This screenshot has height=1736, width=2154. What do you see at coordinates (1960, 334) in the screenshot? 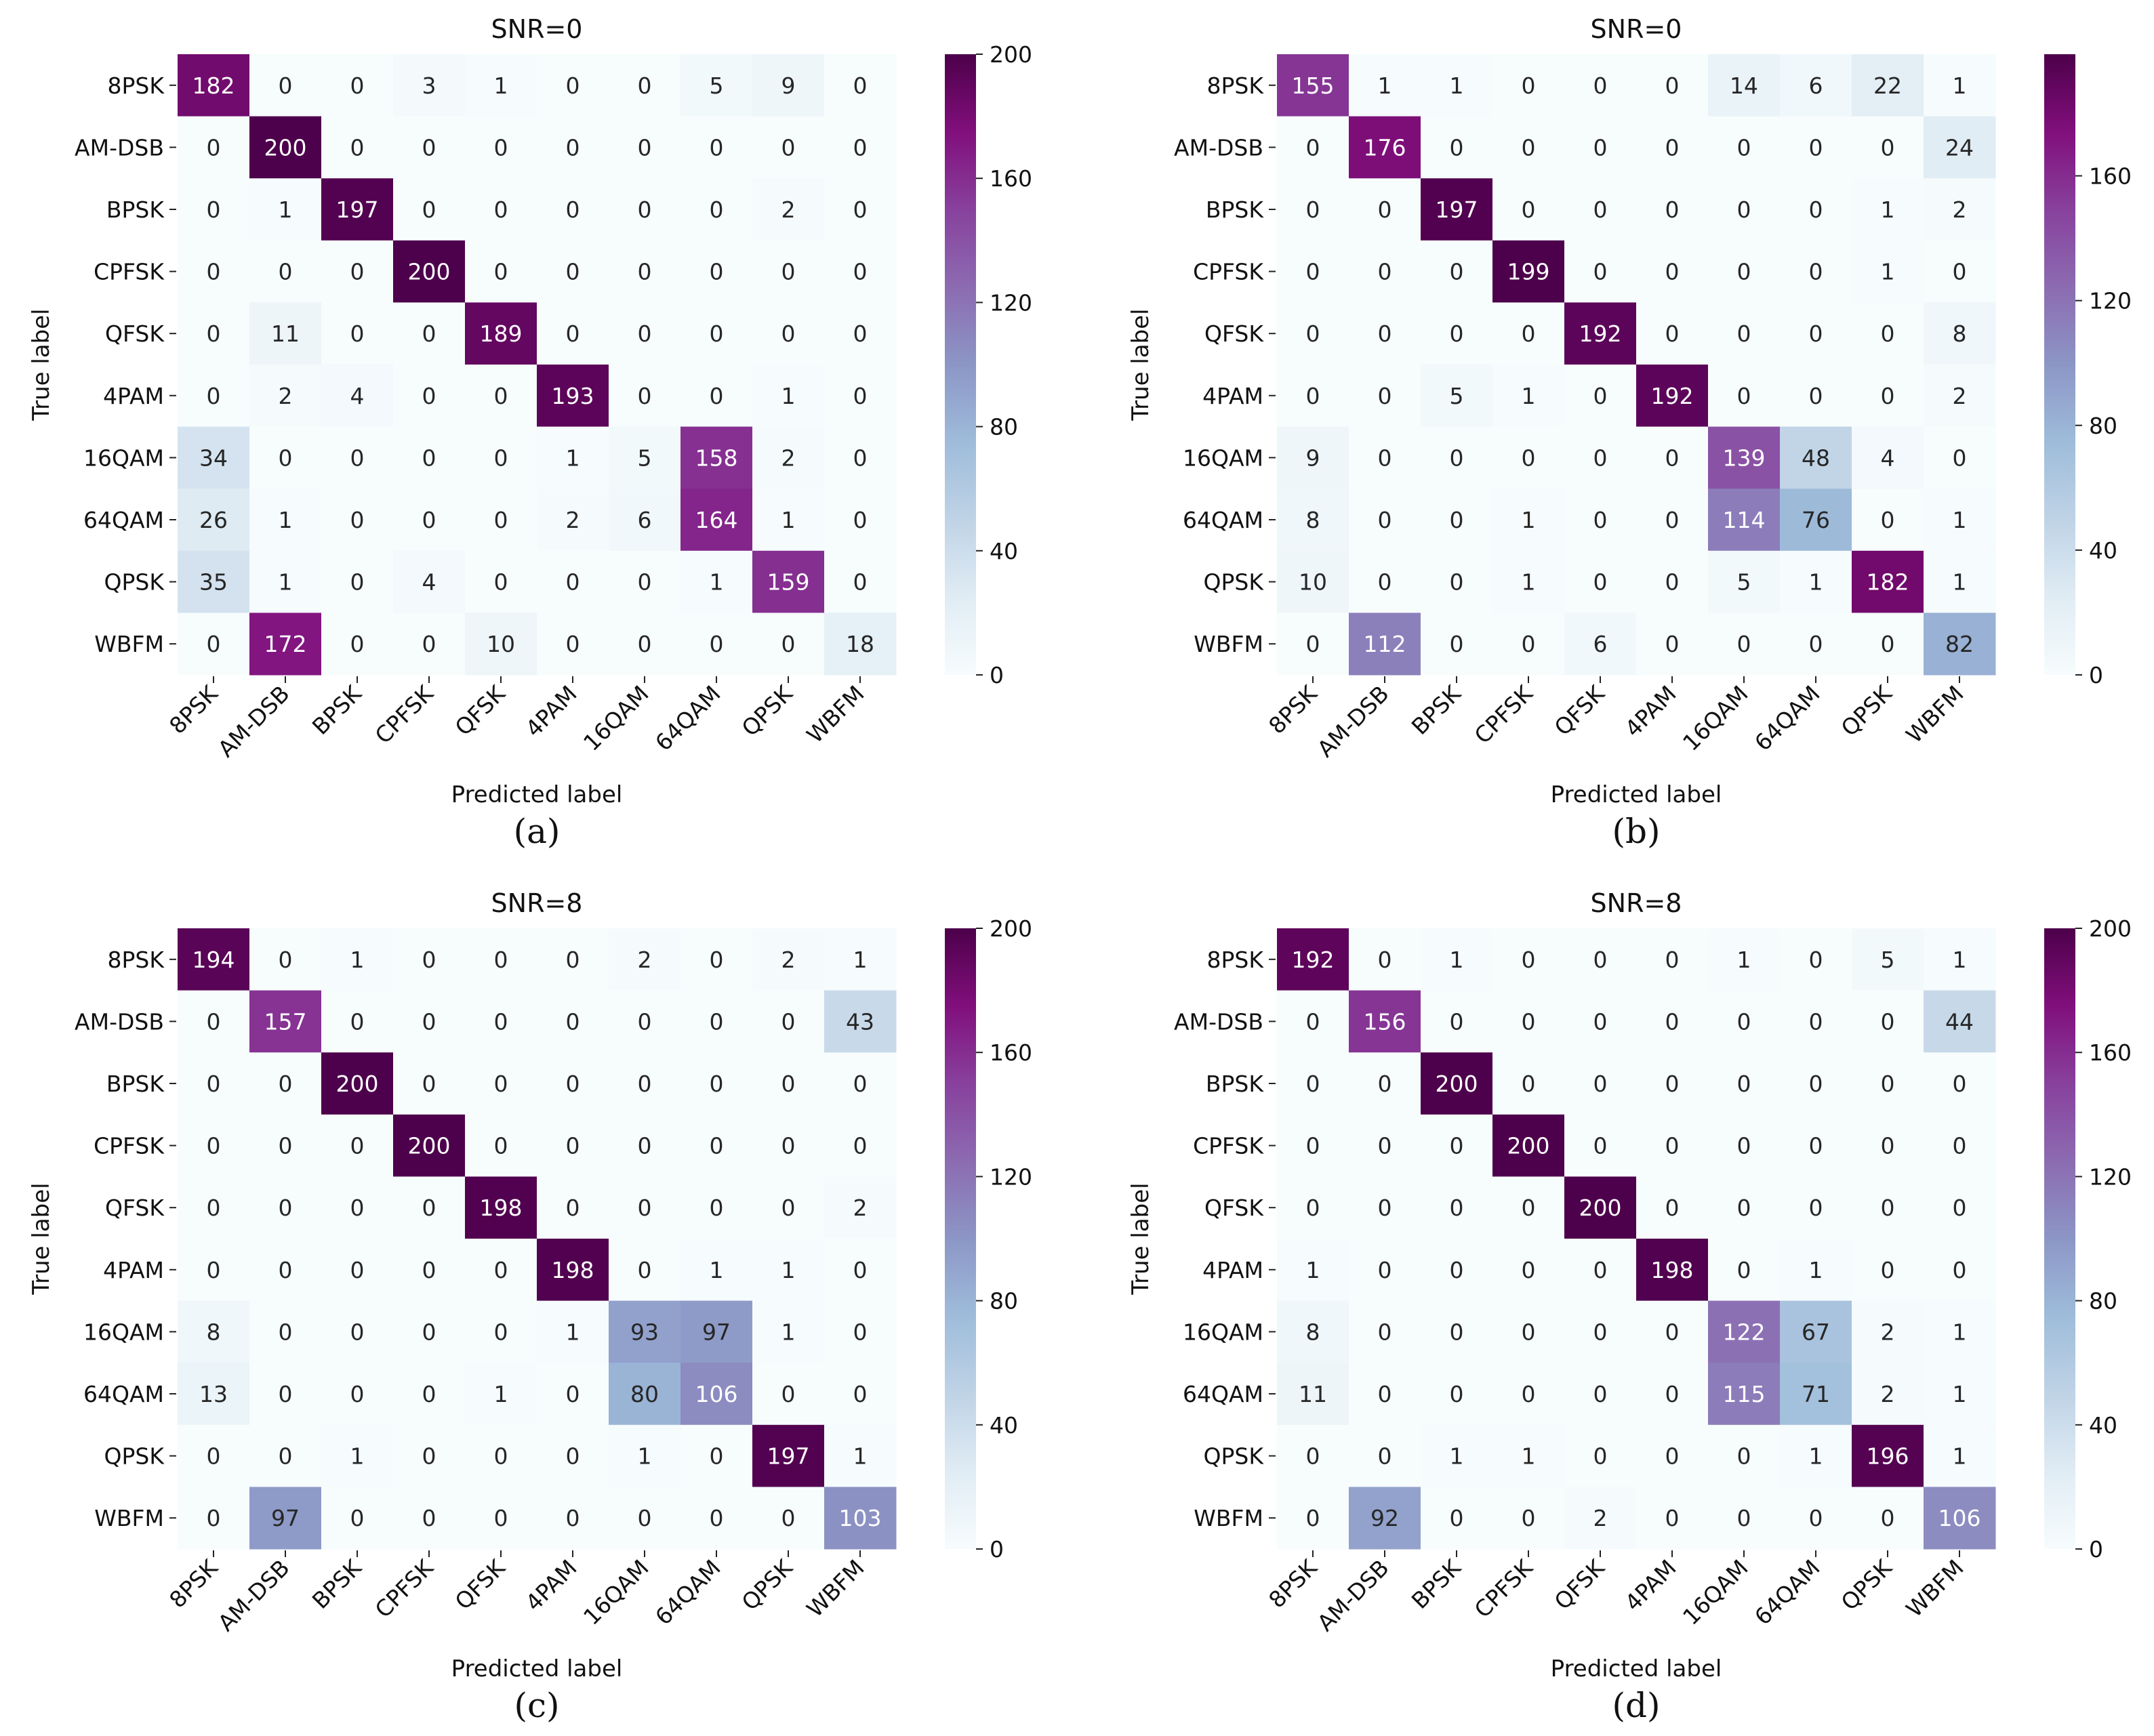
I see `cell-value: 8` at bounding box center [1960, 334].